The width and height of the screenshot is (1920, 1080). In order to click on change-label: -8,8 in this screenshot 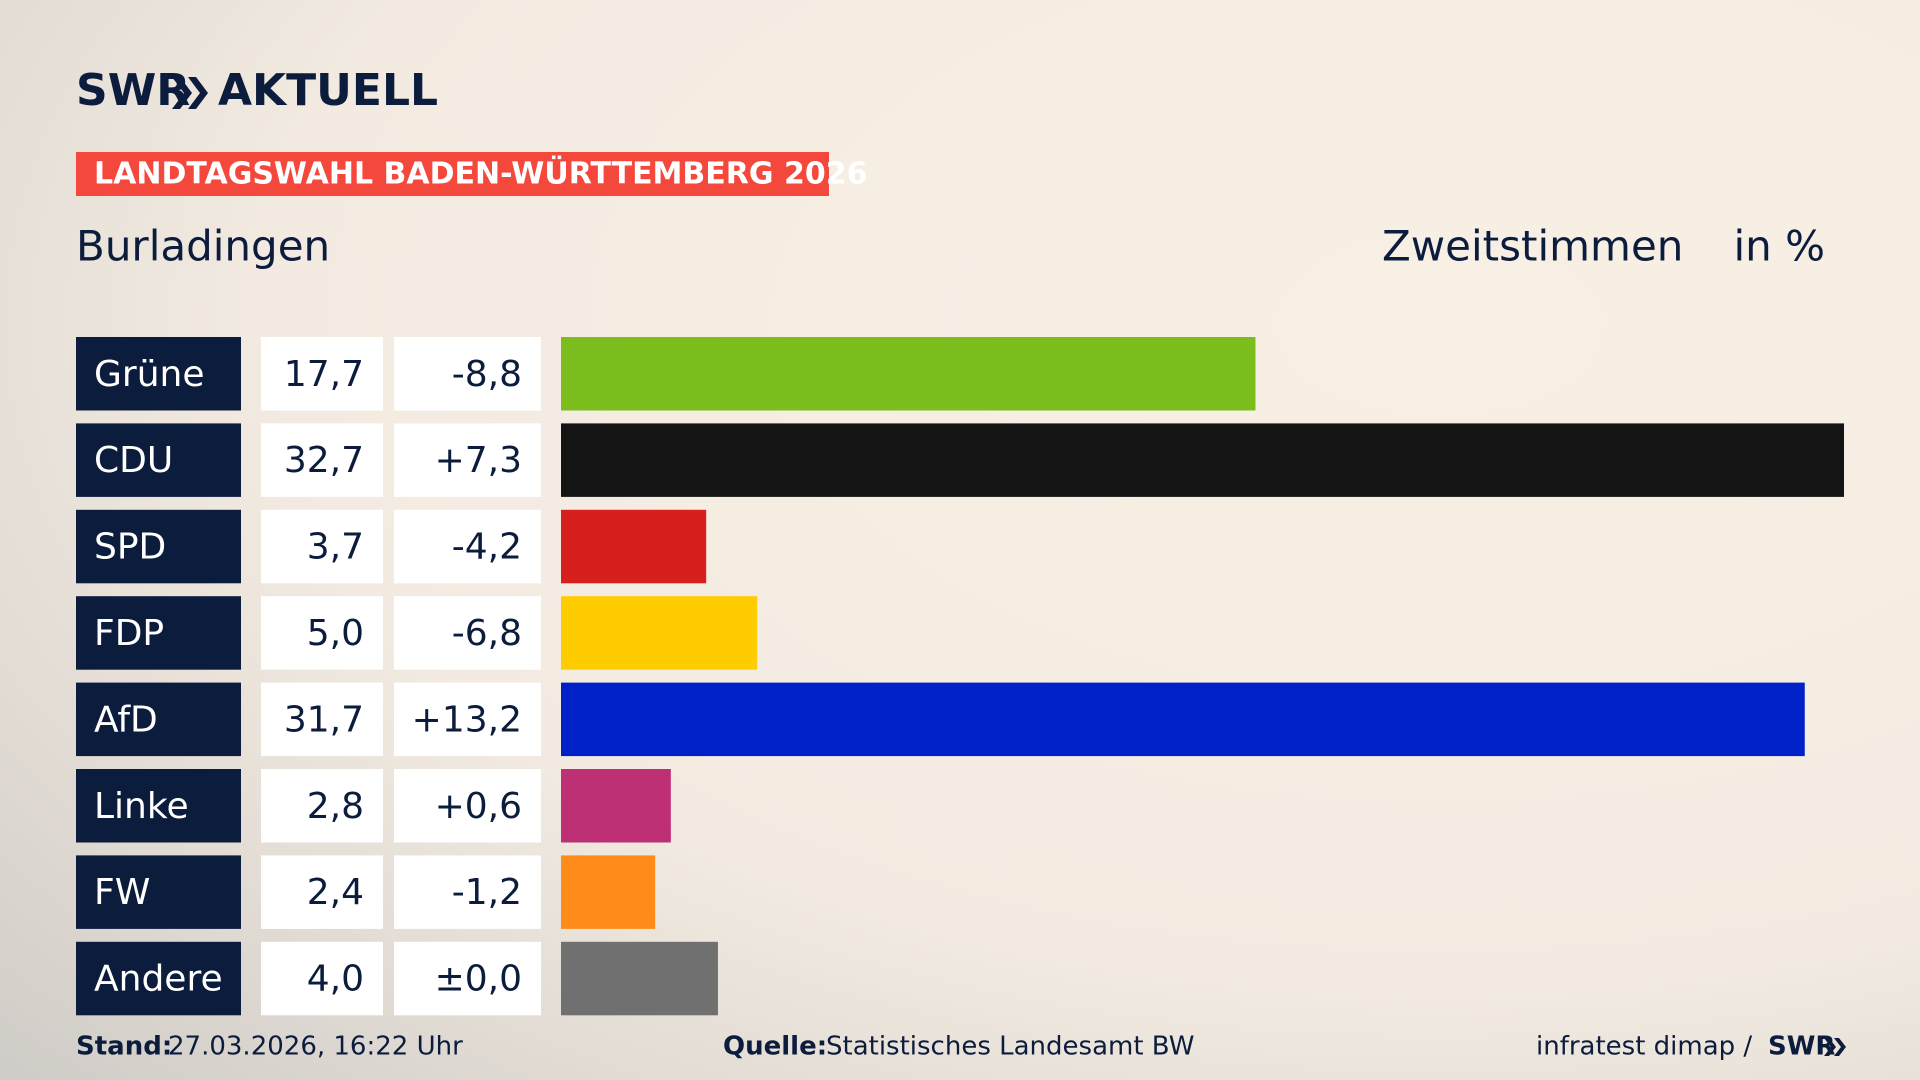, I will do `click(487, 374)`.